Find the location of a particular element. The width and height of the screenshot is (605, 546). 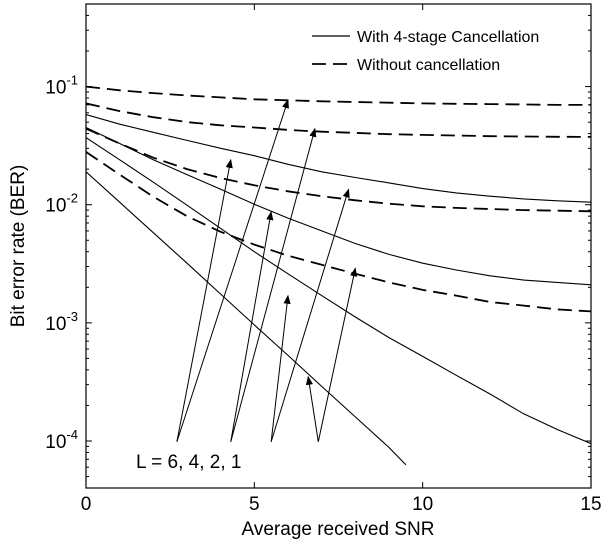

annotation-text: L = 6, 4, 2, 1 is located at coordinates (188, 462).